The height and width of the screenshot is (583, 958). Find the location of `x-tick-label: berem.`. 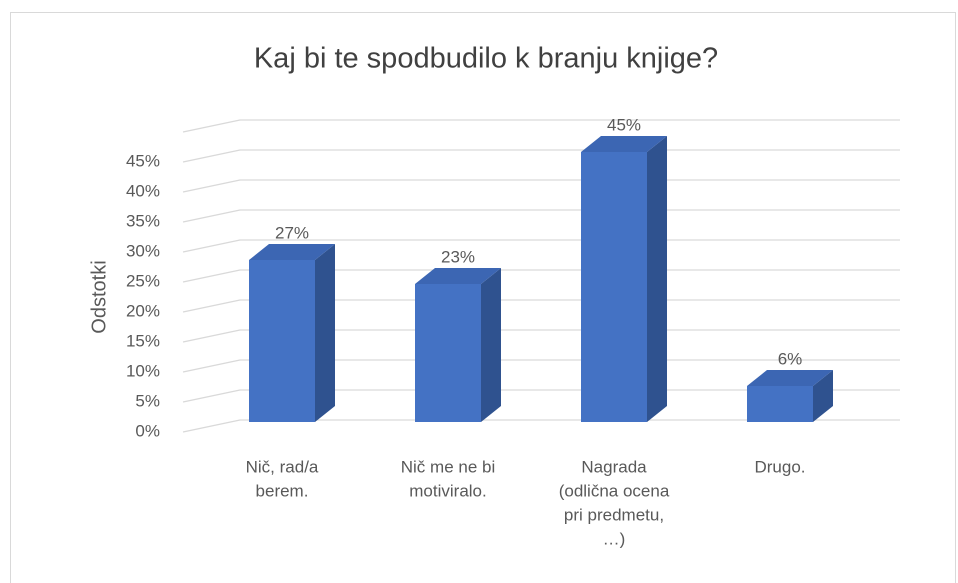

x-tick-label: berem. is located at coordinates (282, 490).